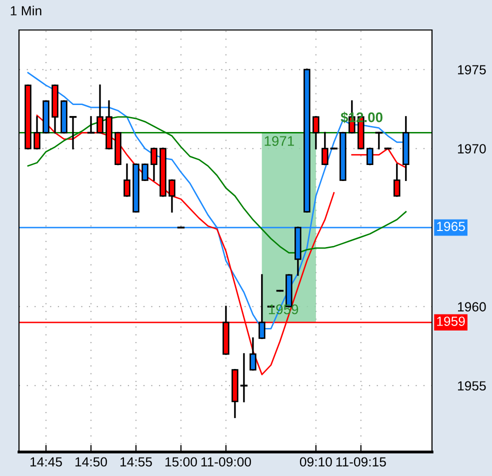 This screenshot has height=476, width=492. I want to click on y-tick-label: 1970, so click(472, 149).